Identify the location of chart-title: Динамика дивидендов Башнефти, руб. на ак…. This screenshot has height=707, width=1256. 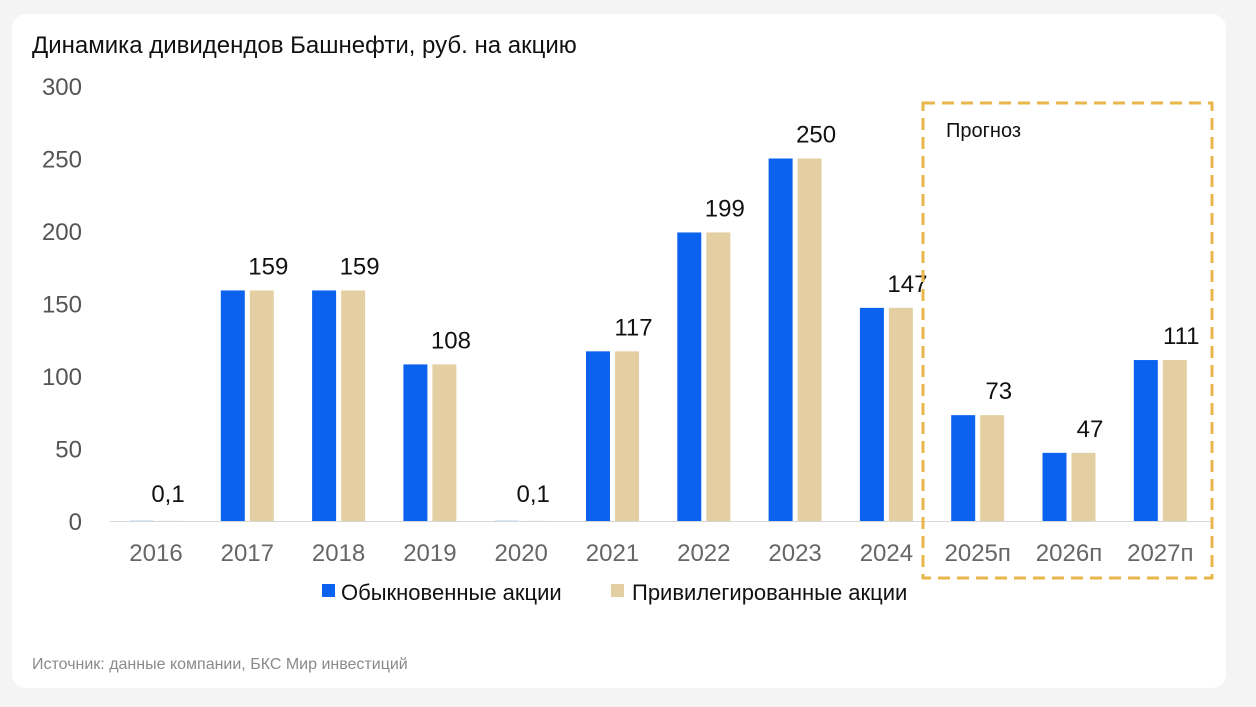
(304, 45).